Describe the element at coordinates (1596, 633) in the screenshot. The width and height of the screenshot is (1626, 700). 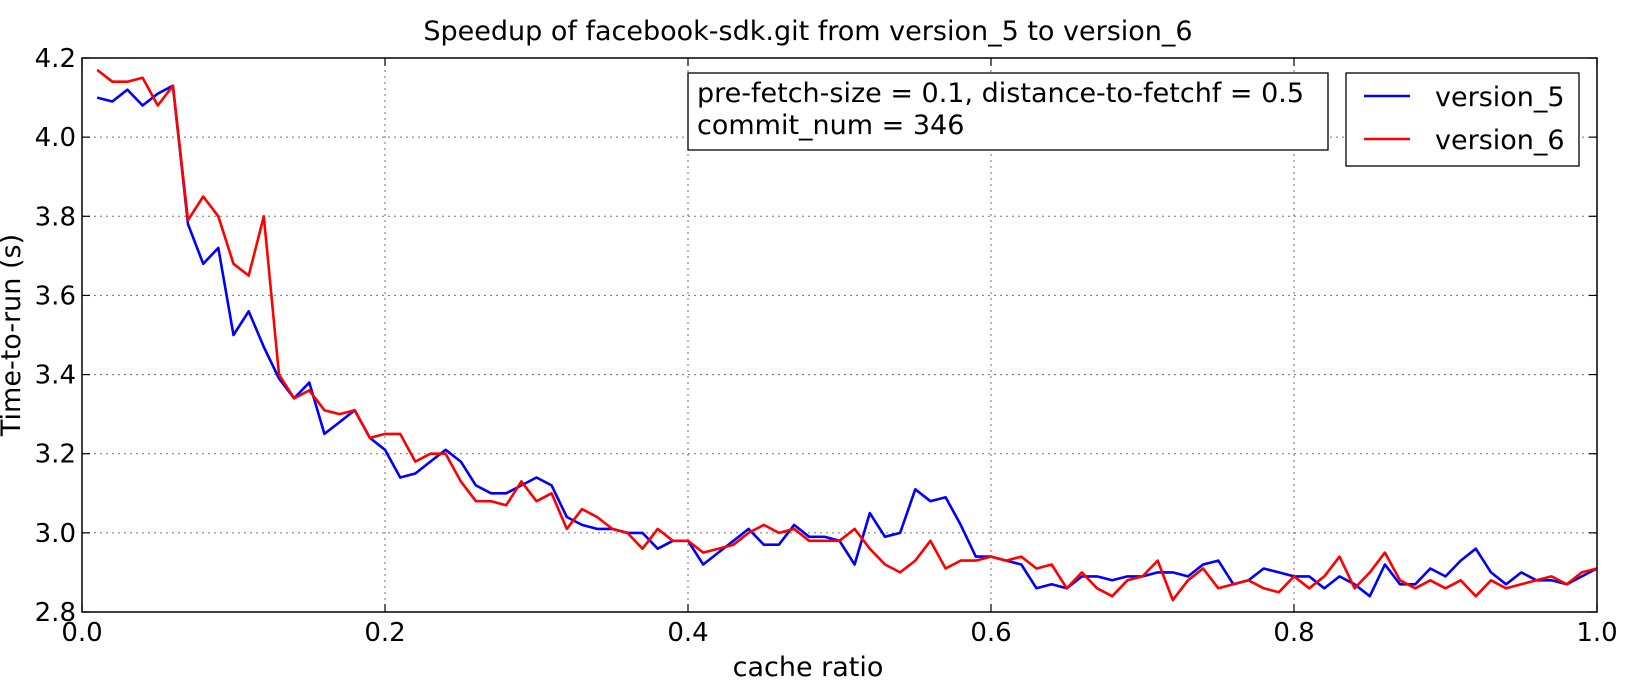
I see `x-tick-label: 1.0` at that location.